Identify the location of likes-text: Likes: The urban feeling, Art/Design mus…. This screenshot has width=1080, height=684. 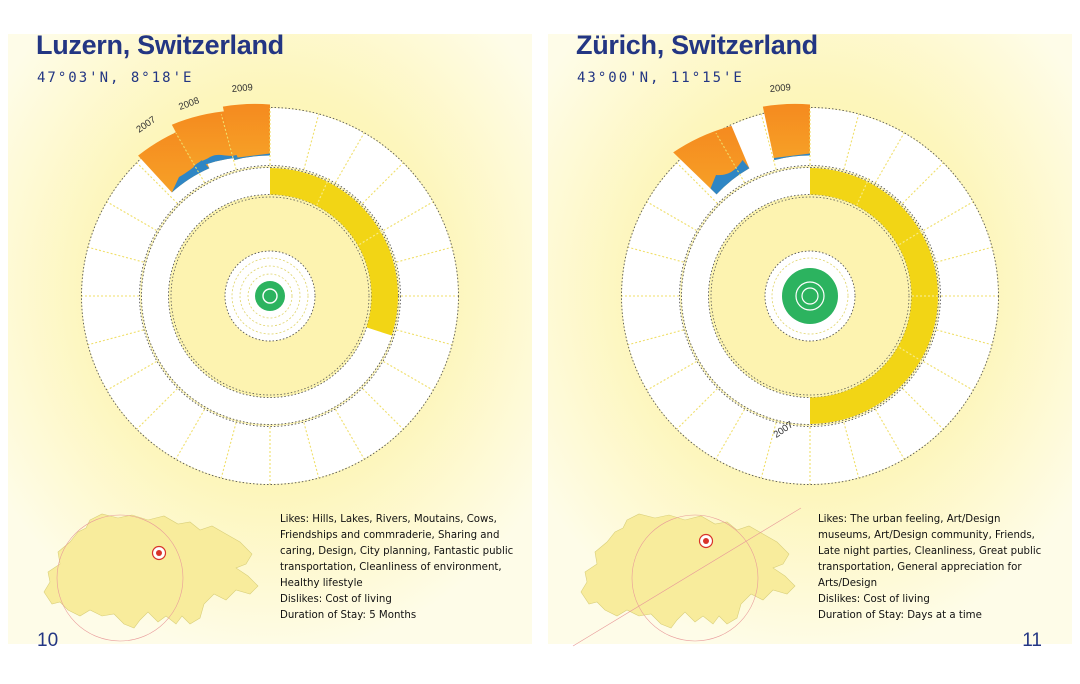
(930, 551).